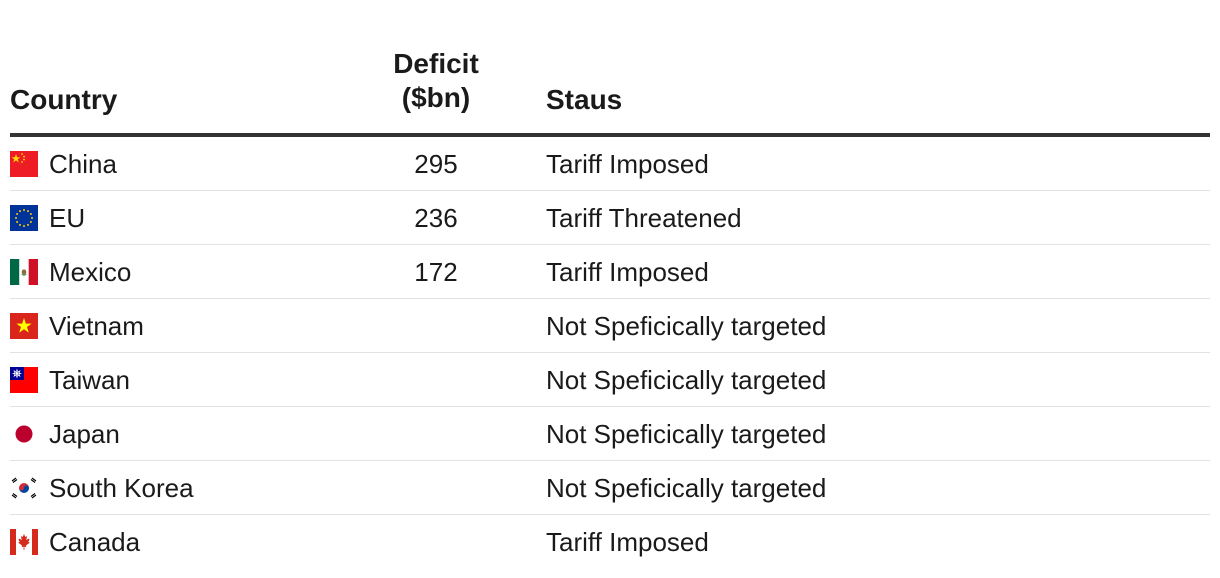  I want to click on country-name: China, so click(83, 164).